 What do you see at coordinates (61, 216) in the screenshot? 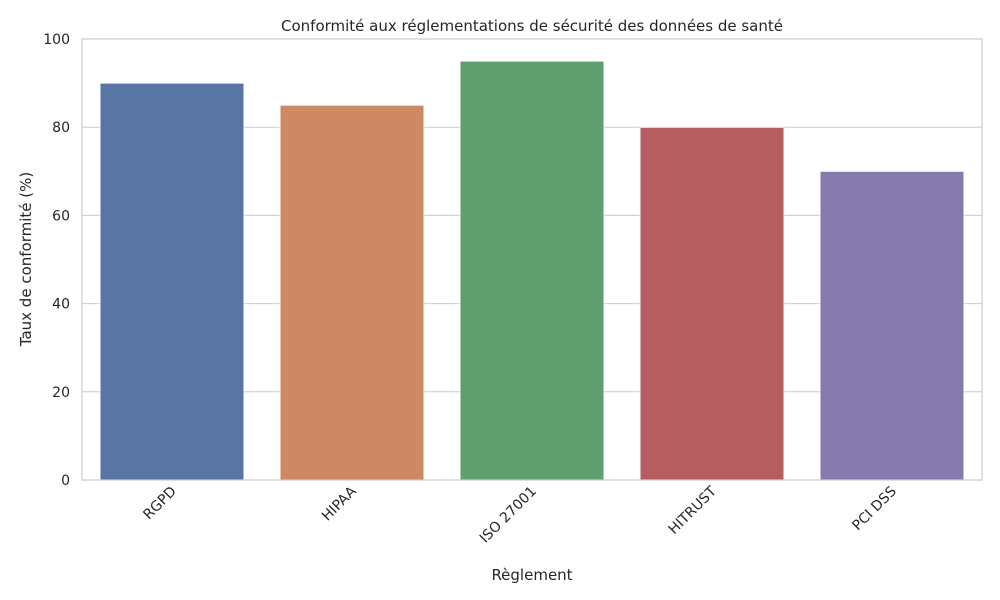
I see `y-tick-label: 60` at bounding box center [61, 216].